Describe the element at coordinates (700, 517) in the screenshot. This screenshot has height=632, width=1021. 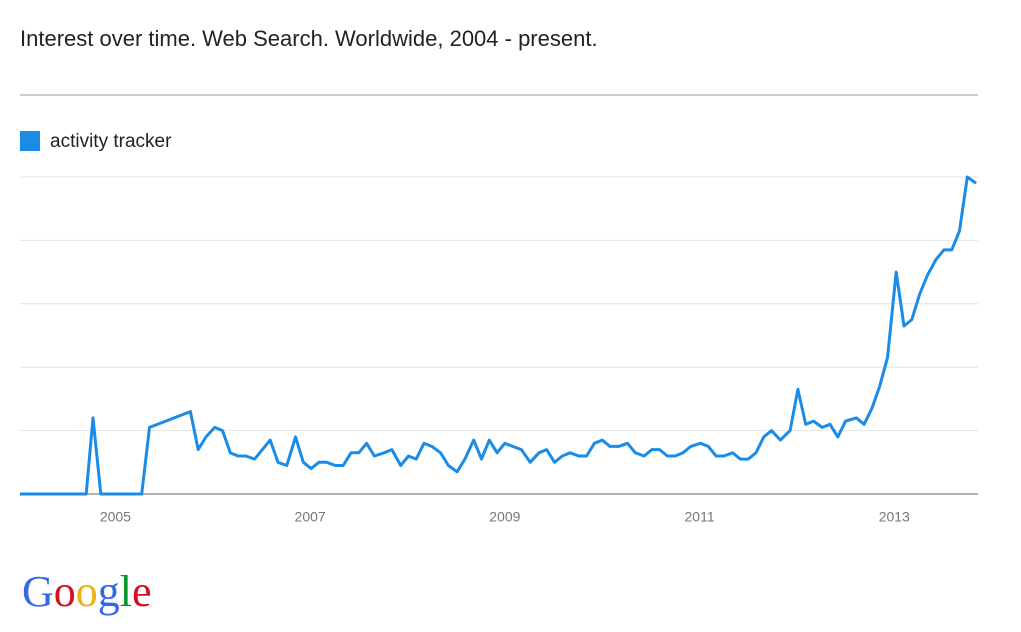
I see `x-tick-label: 2011` at that location.